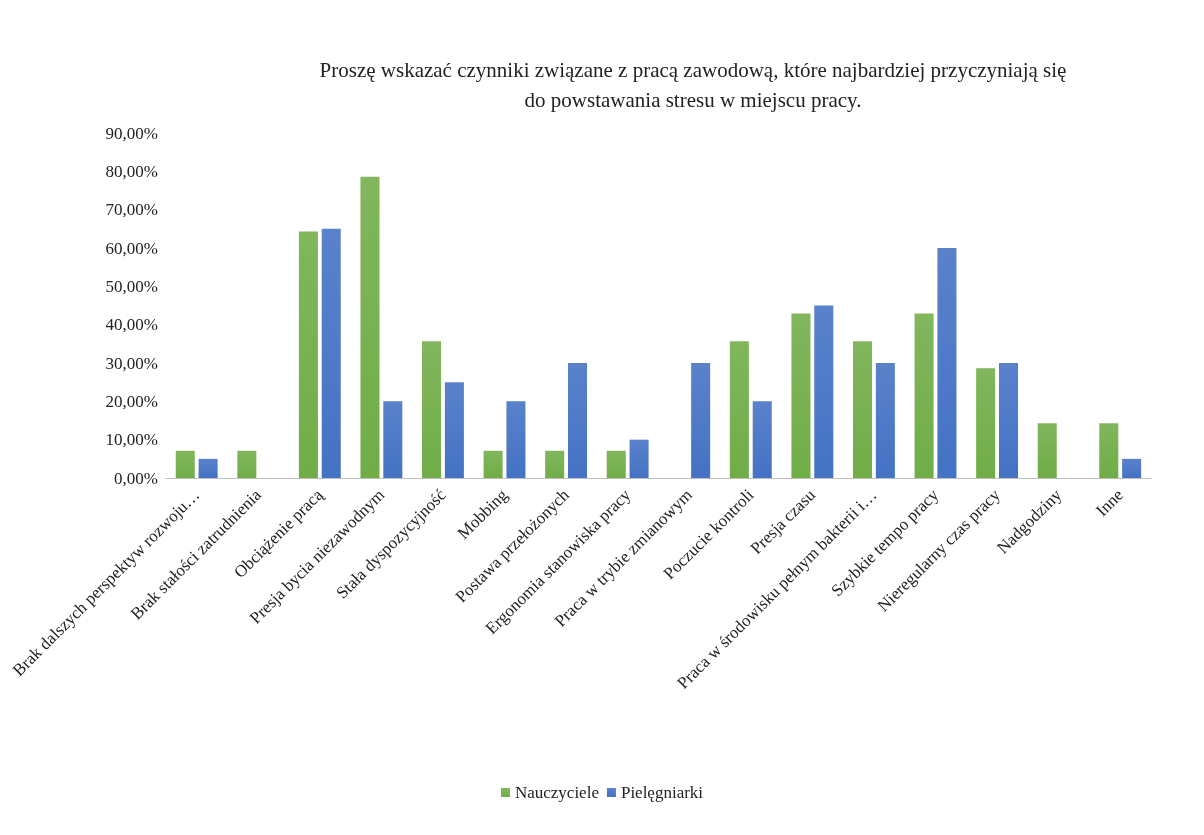  I want to click on chart-title: Proszę wskazać czynniki związane z pracą zawodową, które najbardziej przyczyniają się do powstawania stresu w miejscu pracy., so click(693, 85).